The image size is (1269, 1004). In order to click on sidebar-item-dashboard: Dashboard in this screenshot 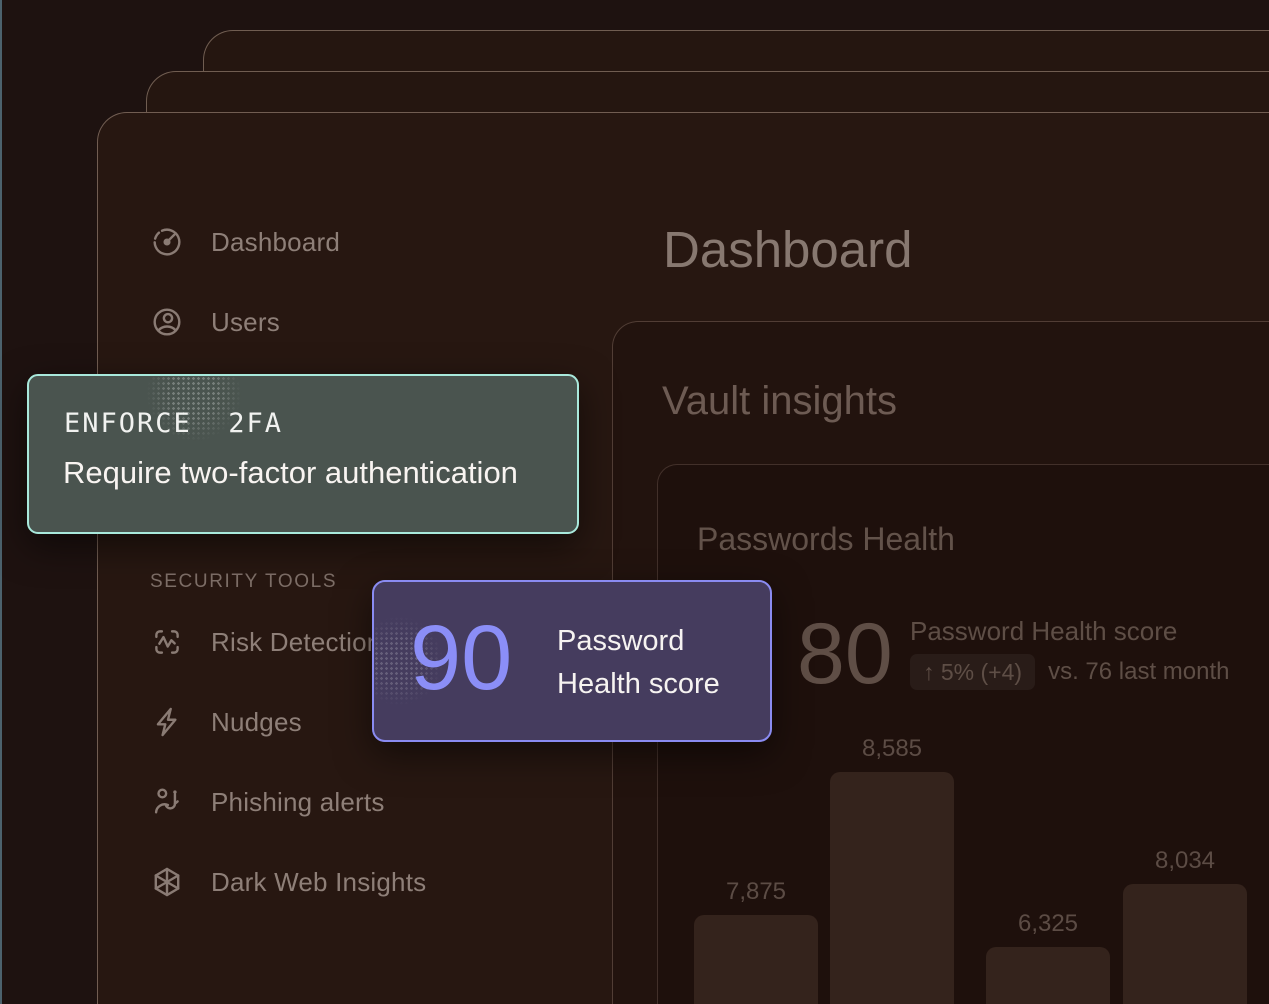, I will do `click(245, 242)`.